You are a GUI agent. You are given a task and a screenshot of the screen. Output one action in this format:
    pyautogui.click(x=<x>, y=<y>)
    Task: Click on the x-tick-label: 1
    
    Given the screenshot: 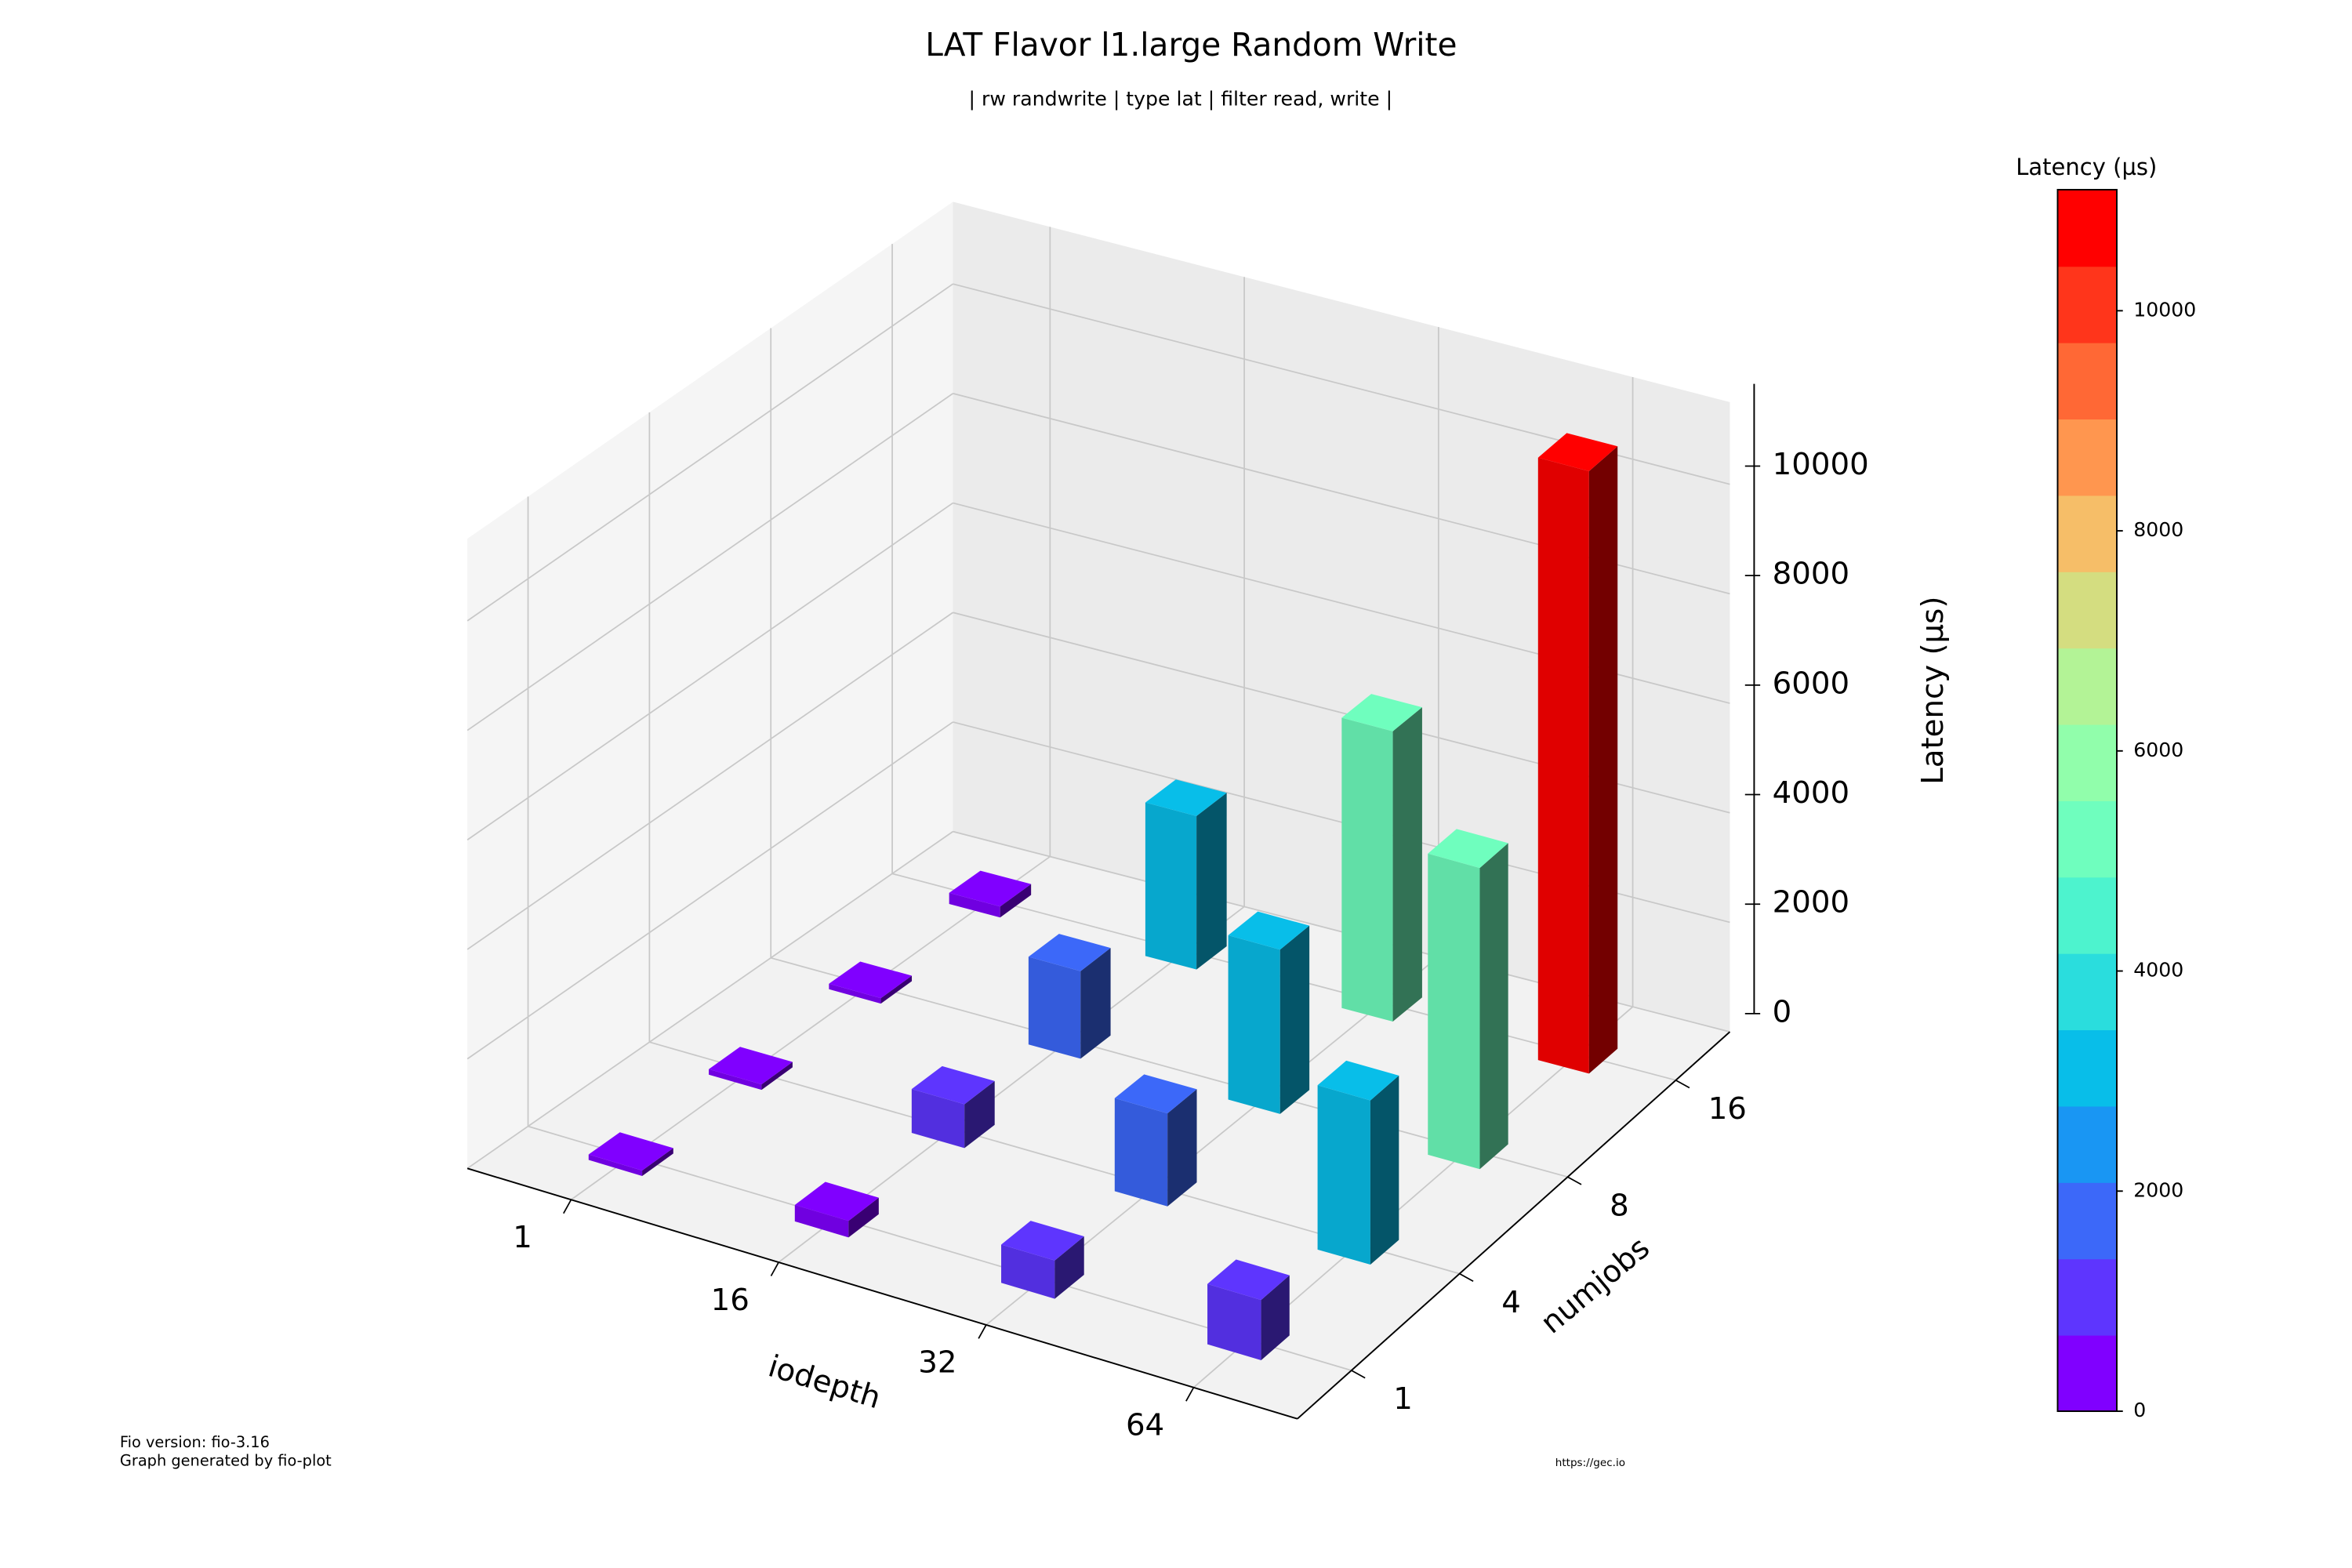 What is the action you would take?
    pyautogui.click(x=522, y=1237)
    